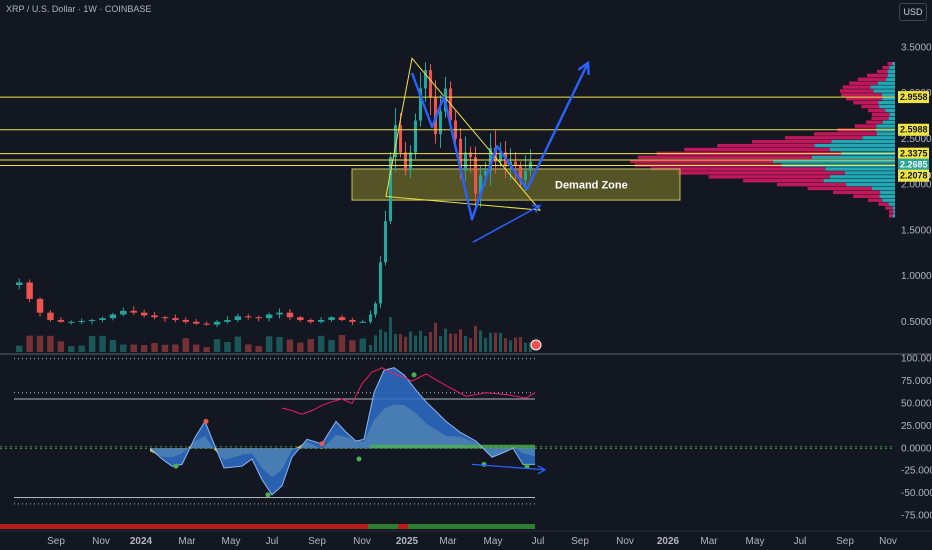  Describe the element at coordinates (913, 12) in the screenshot. I see `currency-button: USD` at that location.